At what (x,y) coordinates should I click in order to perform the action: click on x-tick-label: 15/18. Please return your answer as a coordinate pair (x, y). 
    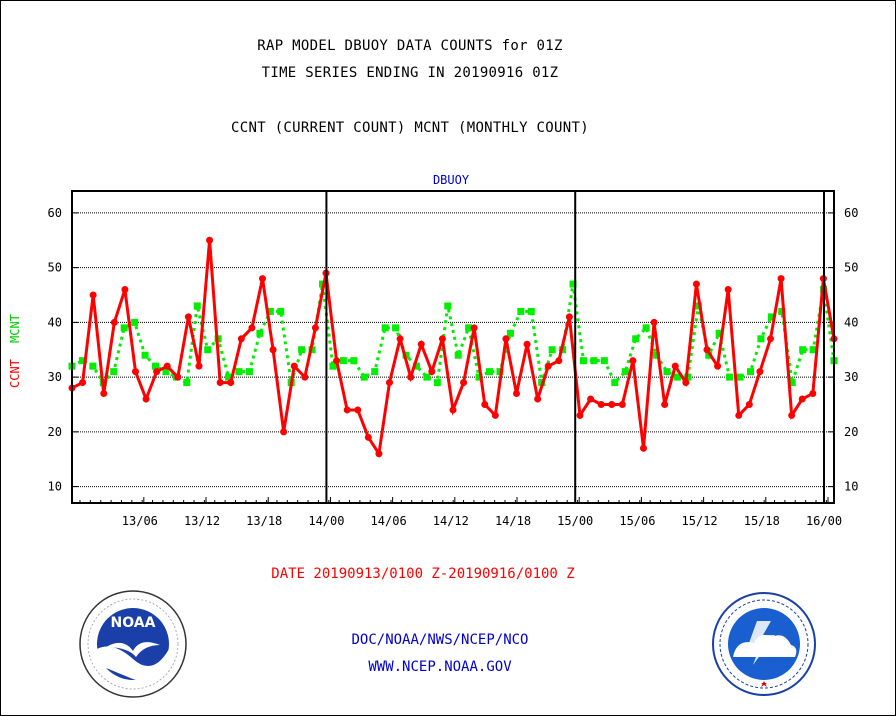
    Looking at the image, I should click on (762, 521).